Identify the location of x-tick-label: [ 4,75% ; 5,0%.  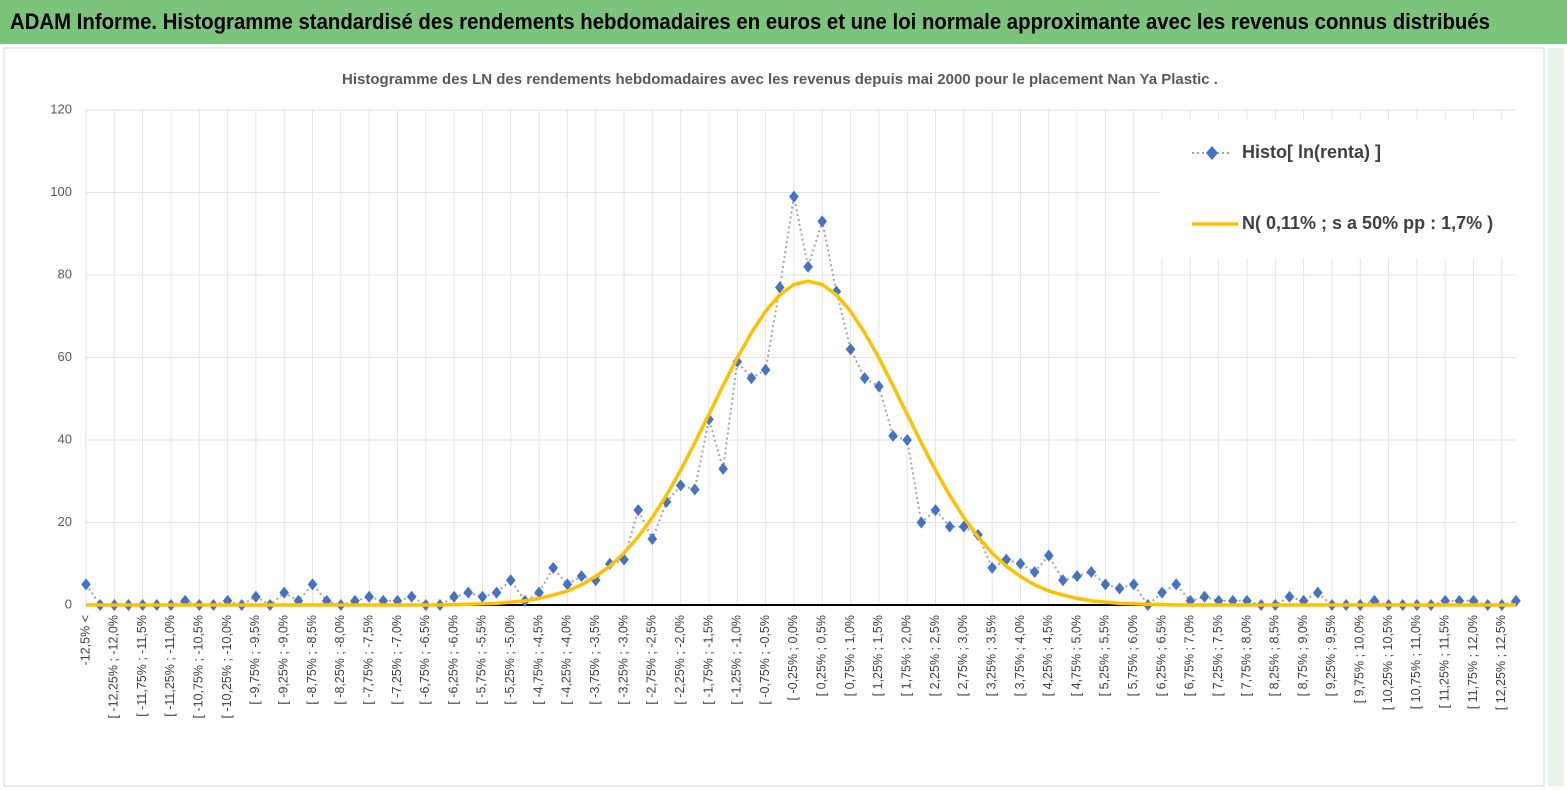
(1076, 655).